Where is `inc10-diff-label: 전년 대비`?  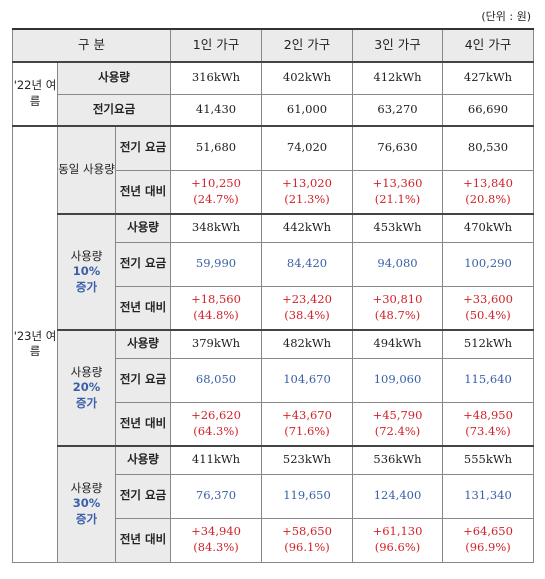
inc10-diff-label: 전년 대비 is located at coordinates (143, 308).